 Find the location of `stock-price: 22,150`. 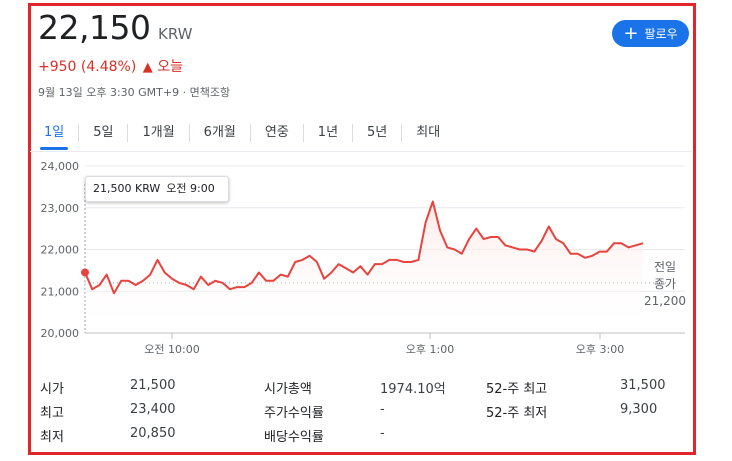

stock-price: 22,150 is located at coordinates (94, 27).